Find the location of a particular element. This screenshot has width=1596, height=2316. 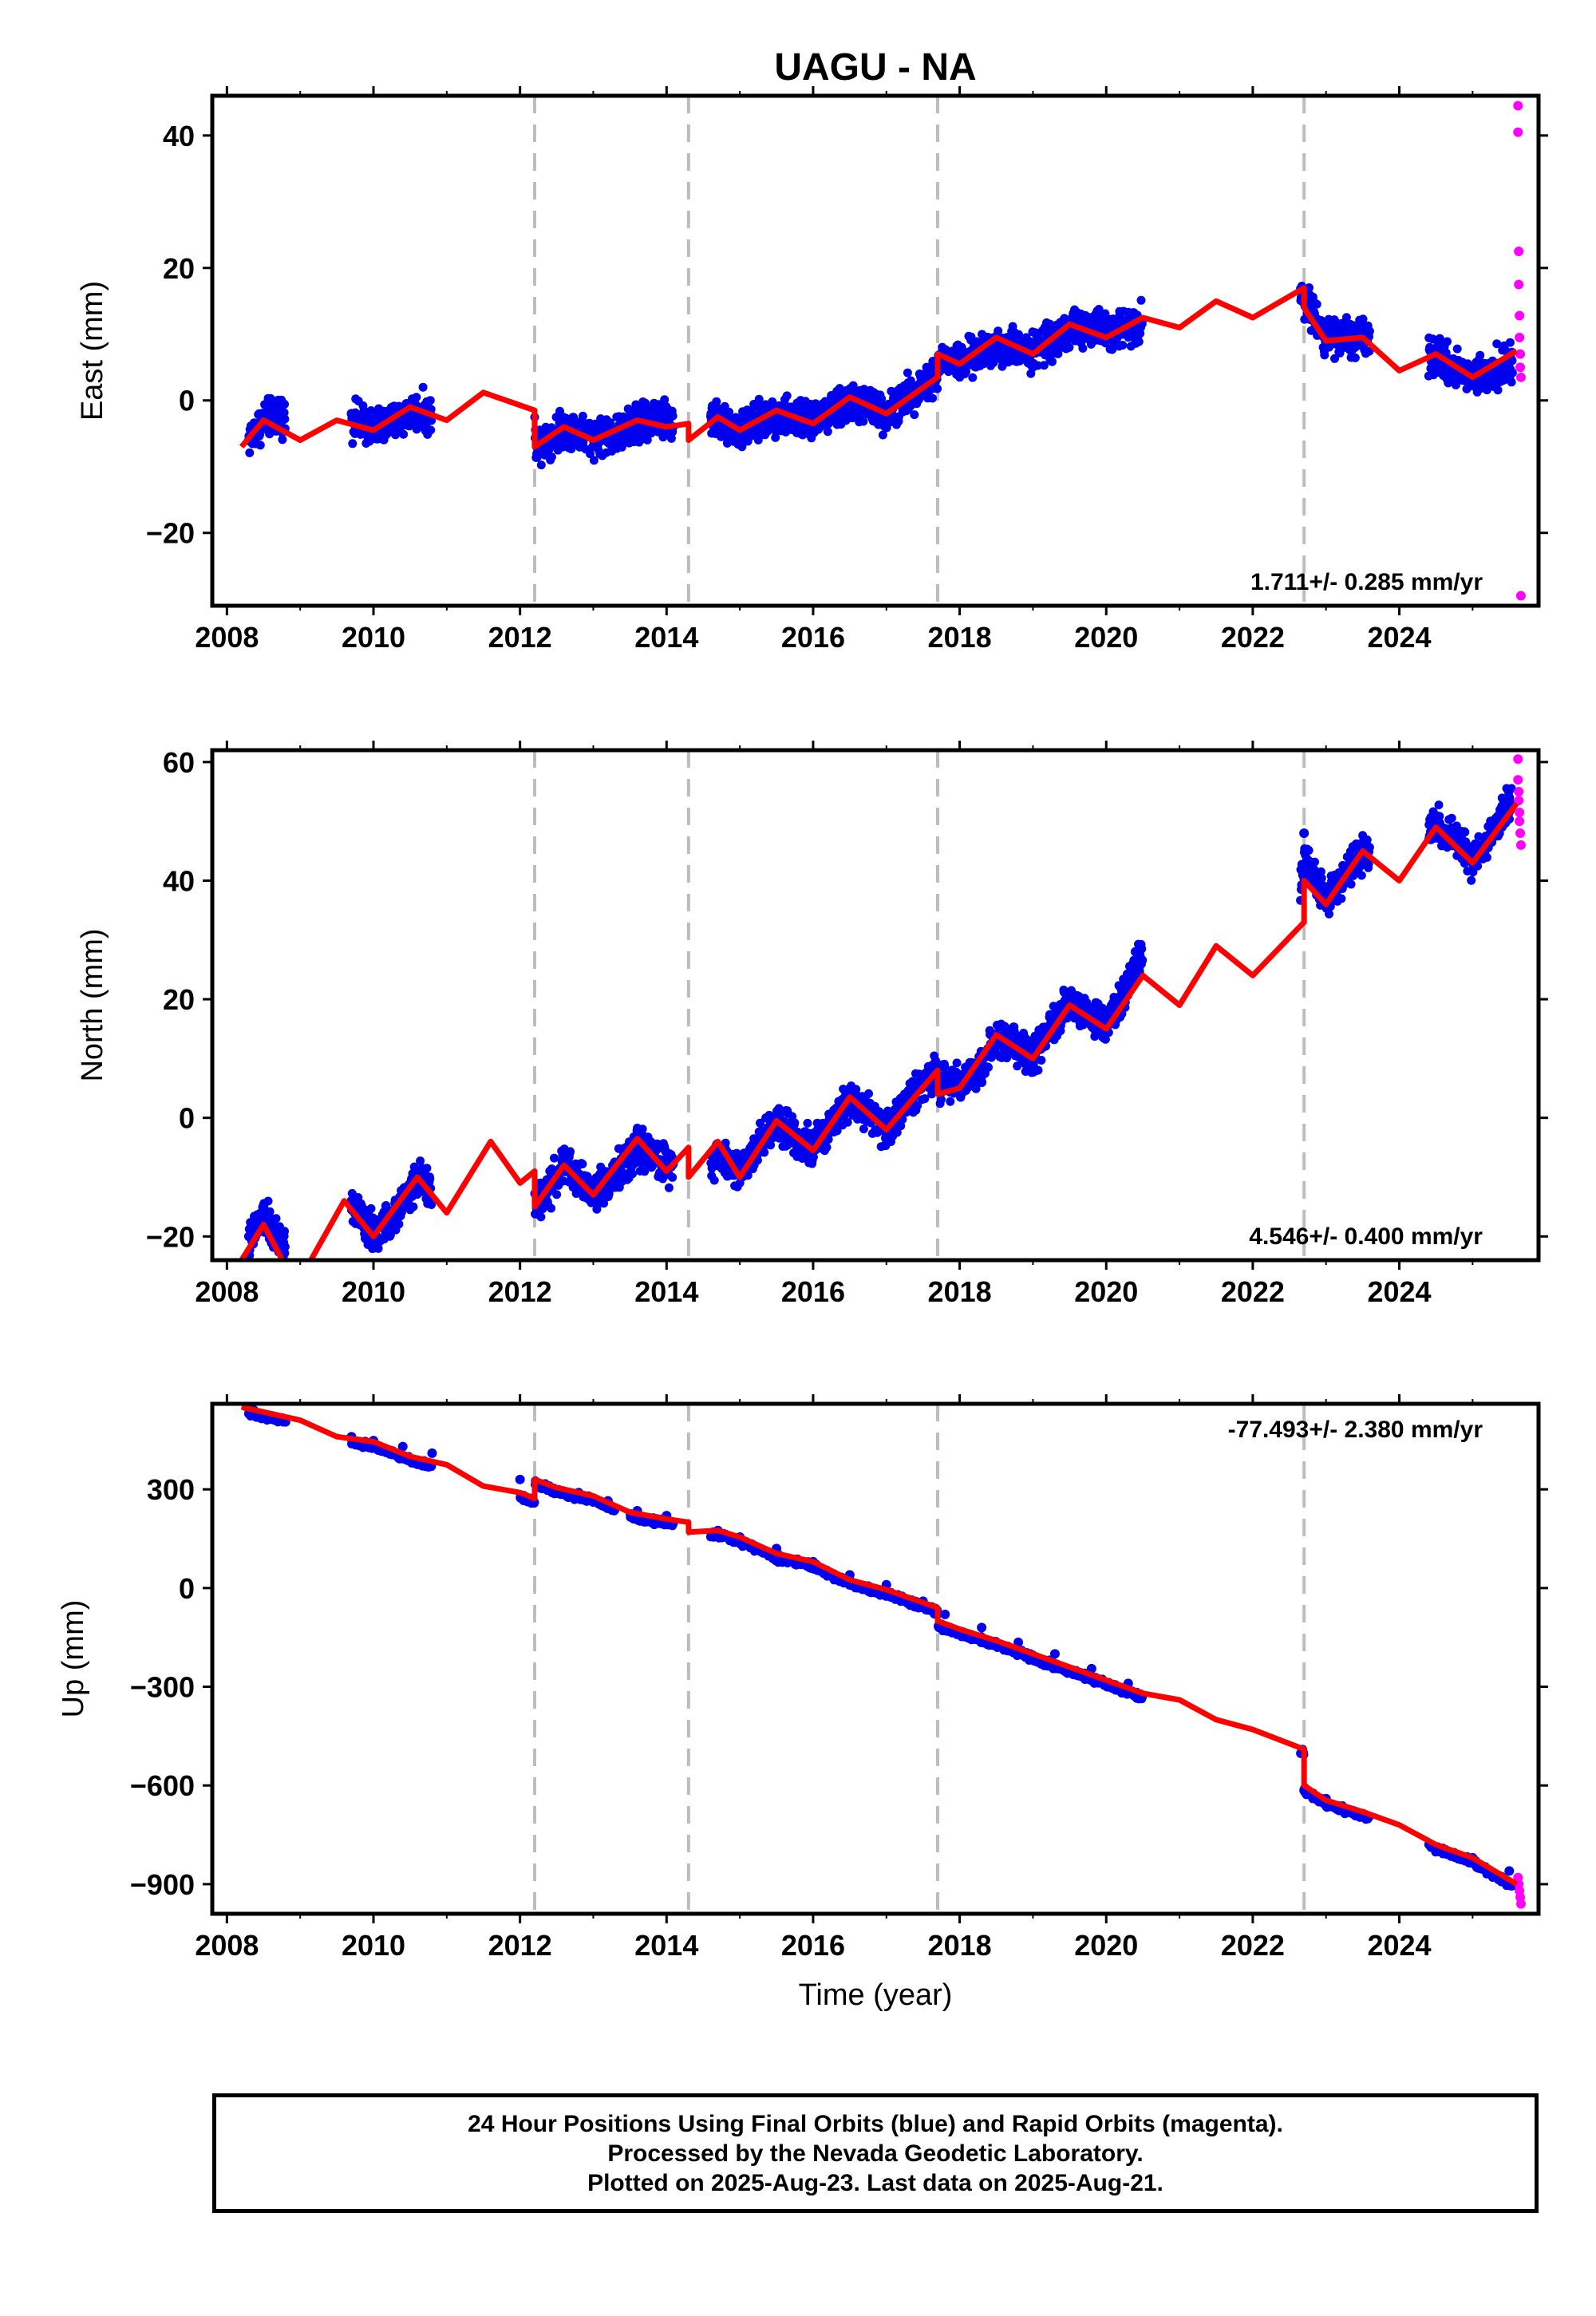

east-y-tick-label-0: −20 is located at coordinates (170, 533).